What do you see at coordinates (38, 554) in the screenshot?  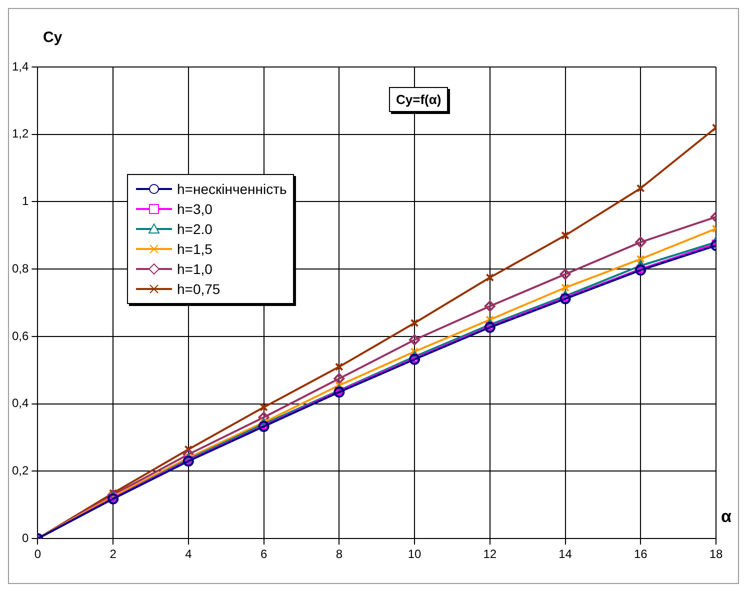 I see `x-tick-label: 0` at bounding box center [38, 554].